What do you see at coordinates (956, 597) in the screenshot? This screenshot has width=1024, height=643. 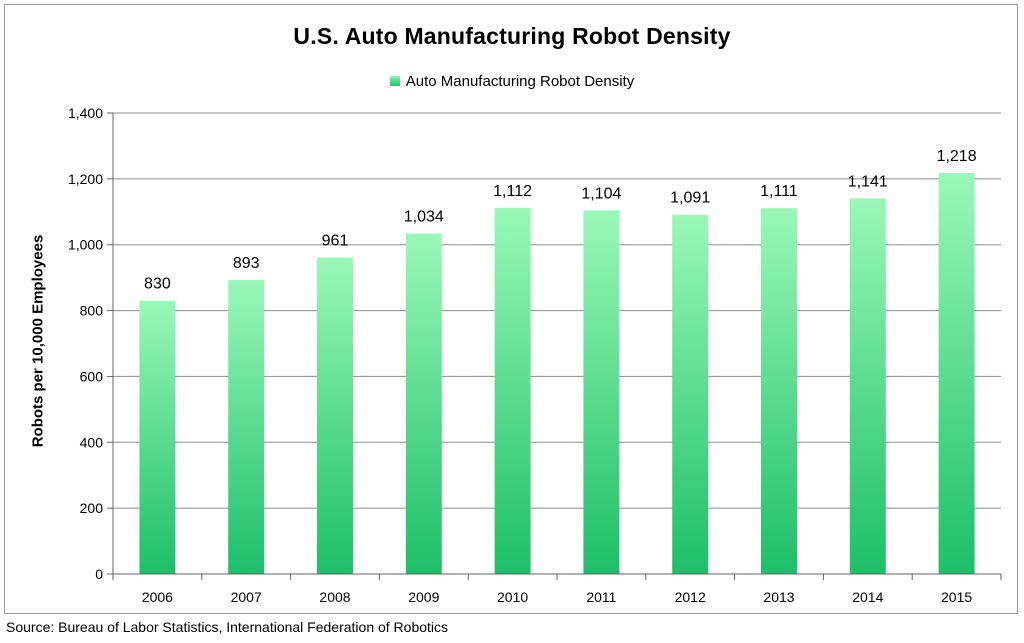 I see `x-tick-label: 2015` at bounding box center [956, 597].